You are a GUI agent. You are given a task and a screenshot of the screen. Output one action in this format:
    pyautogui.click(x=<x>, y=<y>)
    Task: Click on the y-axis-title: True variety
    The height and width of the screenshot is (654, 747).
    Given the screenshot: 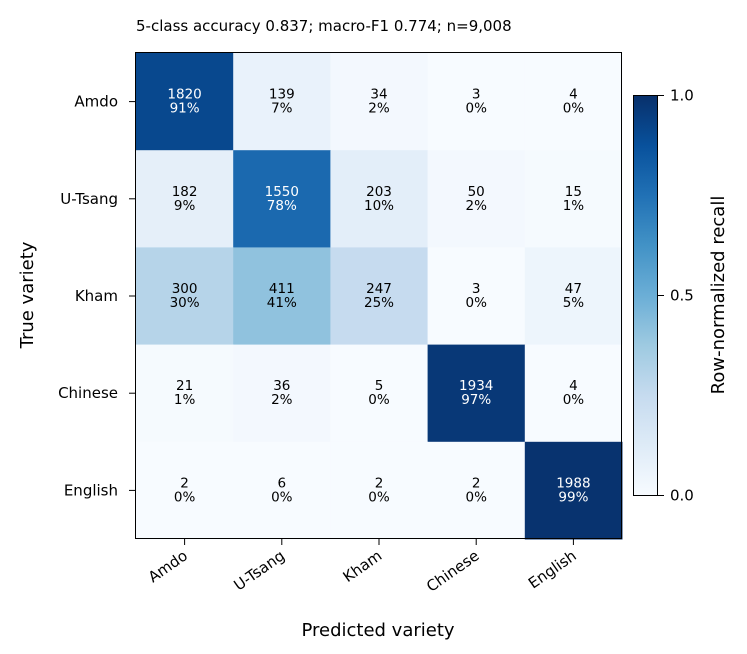 What is the action you would take?
    pyautogui.click(x=27, y=295)
    